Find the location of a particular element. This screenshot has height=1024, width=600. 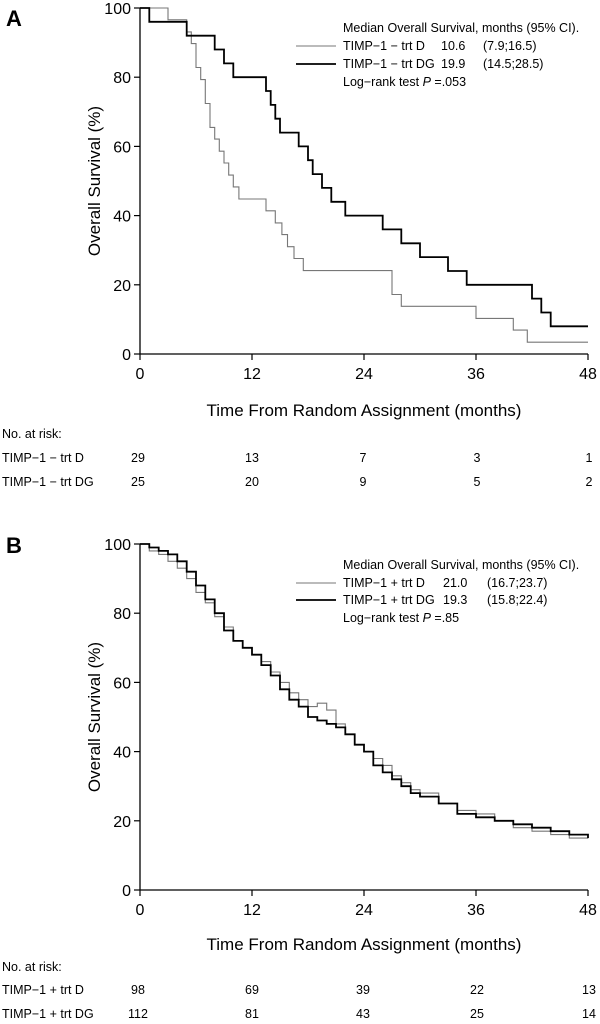

logrank-test: Log−rank test P =.85 is located at coordinates (401, 618).